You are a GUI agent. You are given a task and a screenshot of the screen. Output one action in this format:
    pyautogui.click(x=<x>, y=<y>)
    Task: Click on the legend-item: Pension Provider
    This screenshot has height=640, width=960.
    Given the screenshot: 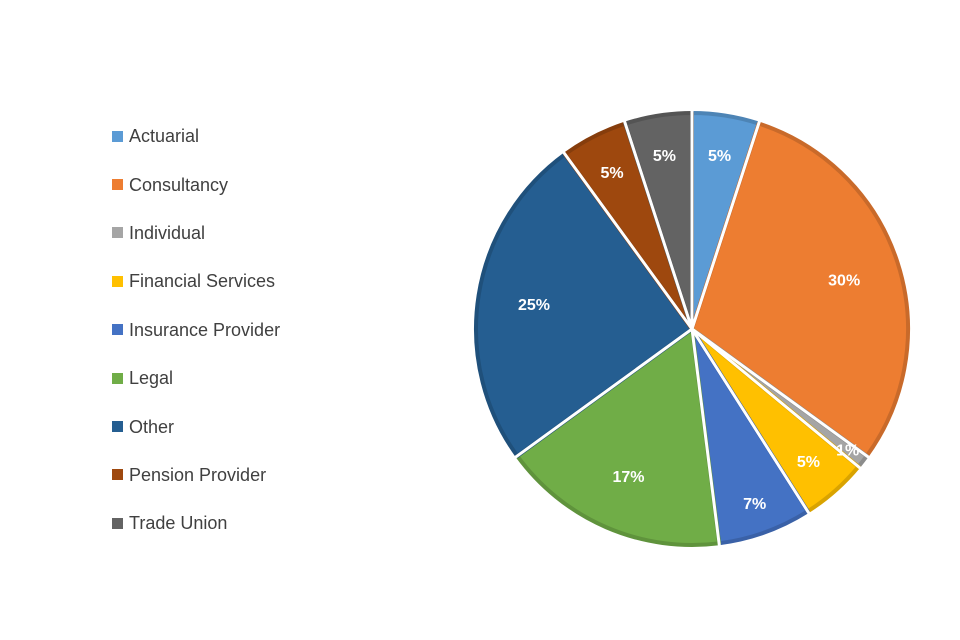 What is the action you would take?
    pyautogui.click(x=196, y=475)
    